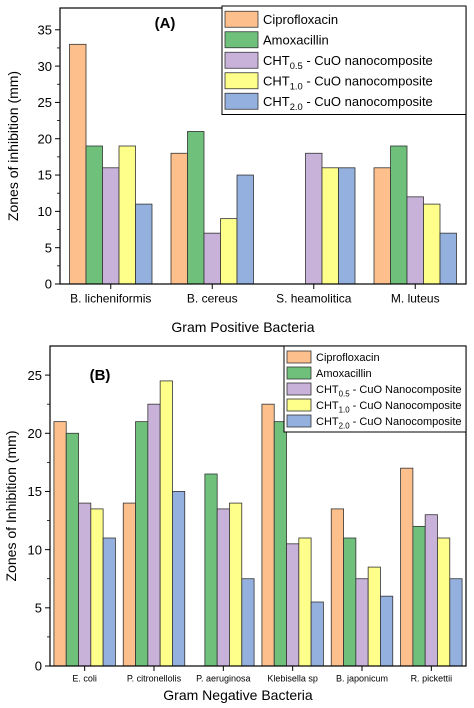 This screenshot has width=474, height=708. Describe the element at coordinates (45, 29) in the screenshot. I see `y-tick-label: 35` at that location.